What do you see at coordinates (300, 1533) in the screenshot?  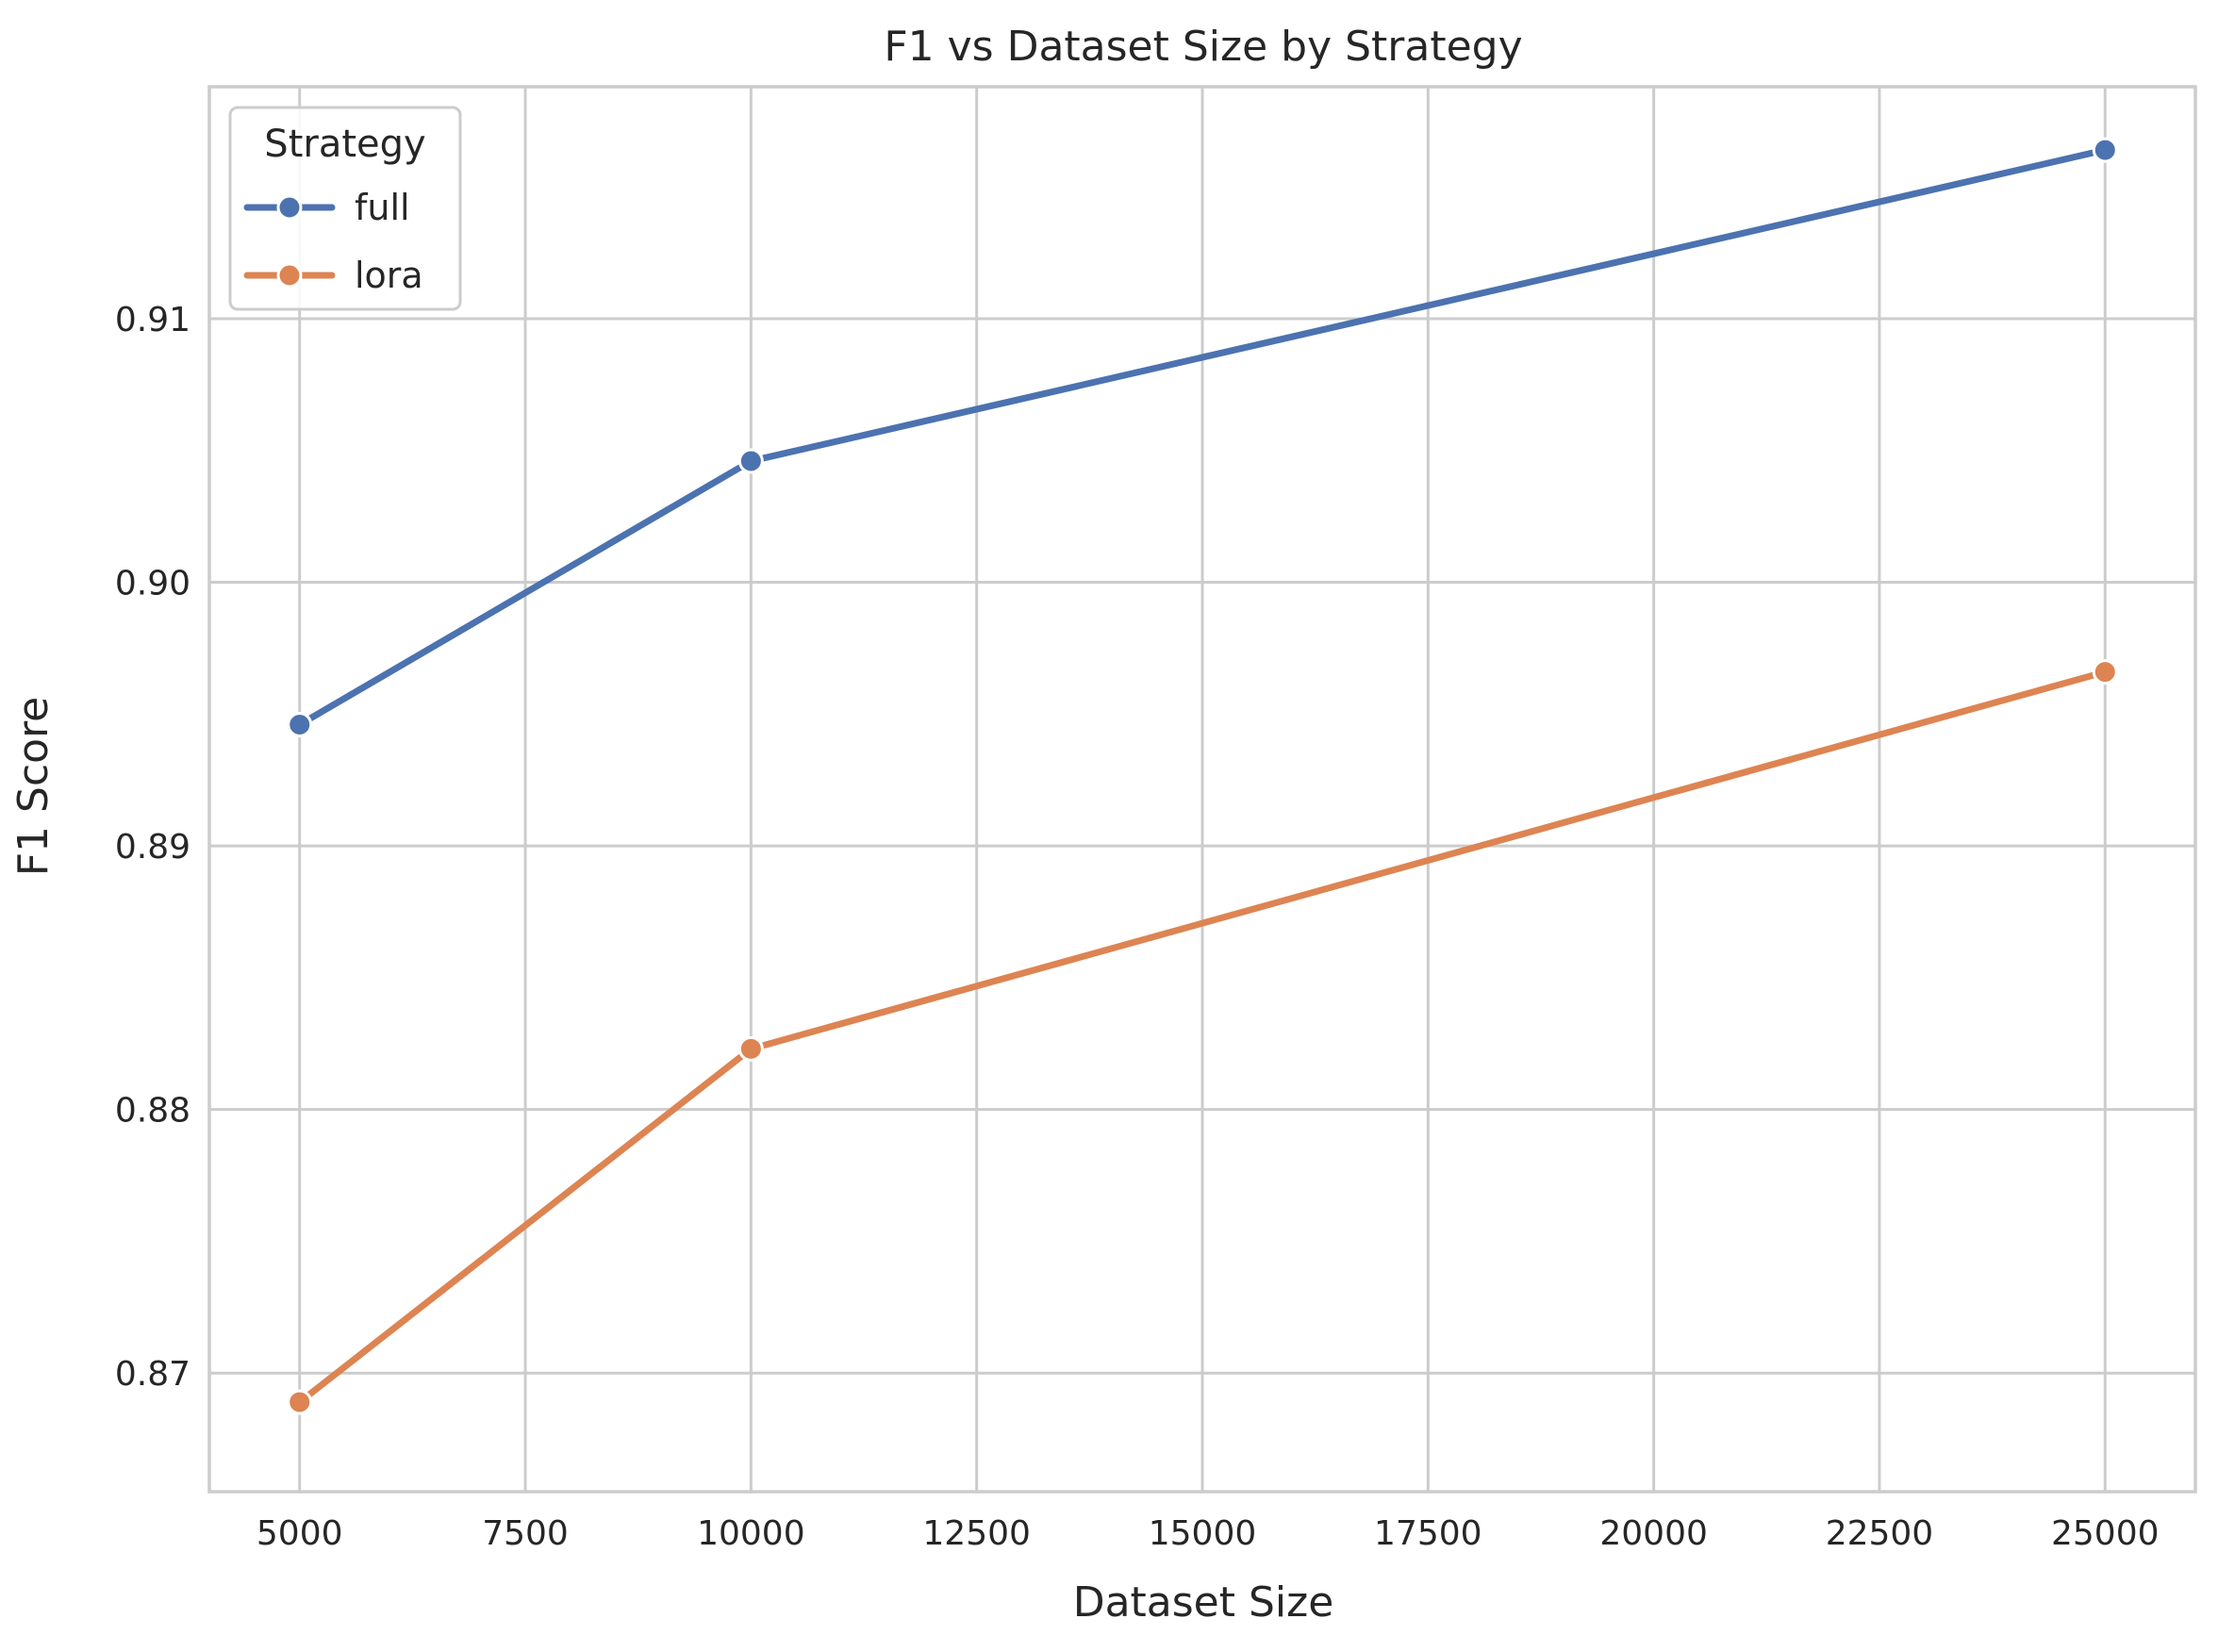 I see `x-tick-label: 5000` at bounding box center [300, 1533].